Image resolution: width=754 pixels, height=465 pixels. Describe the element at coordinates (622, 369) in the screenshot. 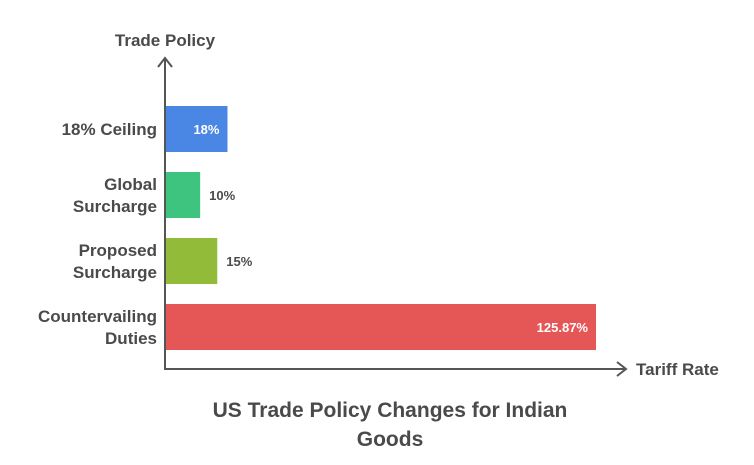

I see `x-axis-arrow-icon` at that location.